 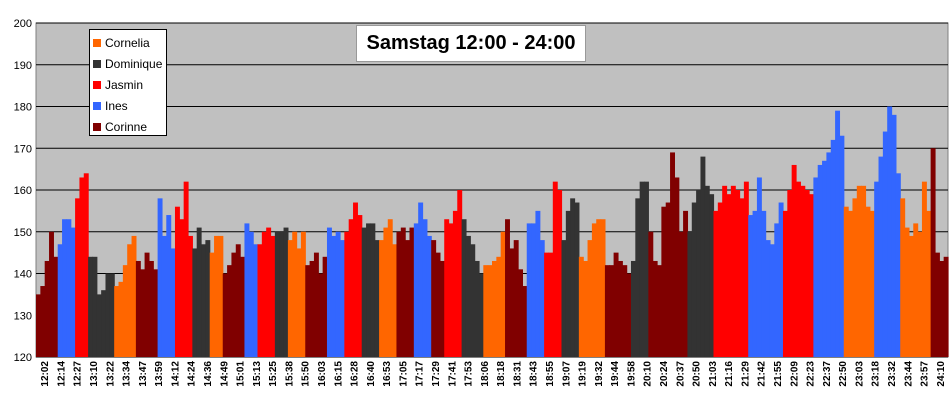 What do you see at coordinates (452, 374) in the screenshot?
I see `x-tick-label: 17:41` at bounding box center [452, 374].